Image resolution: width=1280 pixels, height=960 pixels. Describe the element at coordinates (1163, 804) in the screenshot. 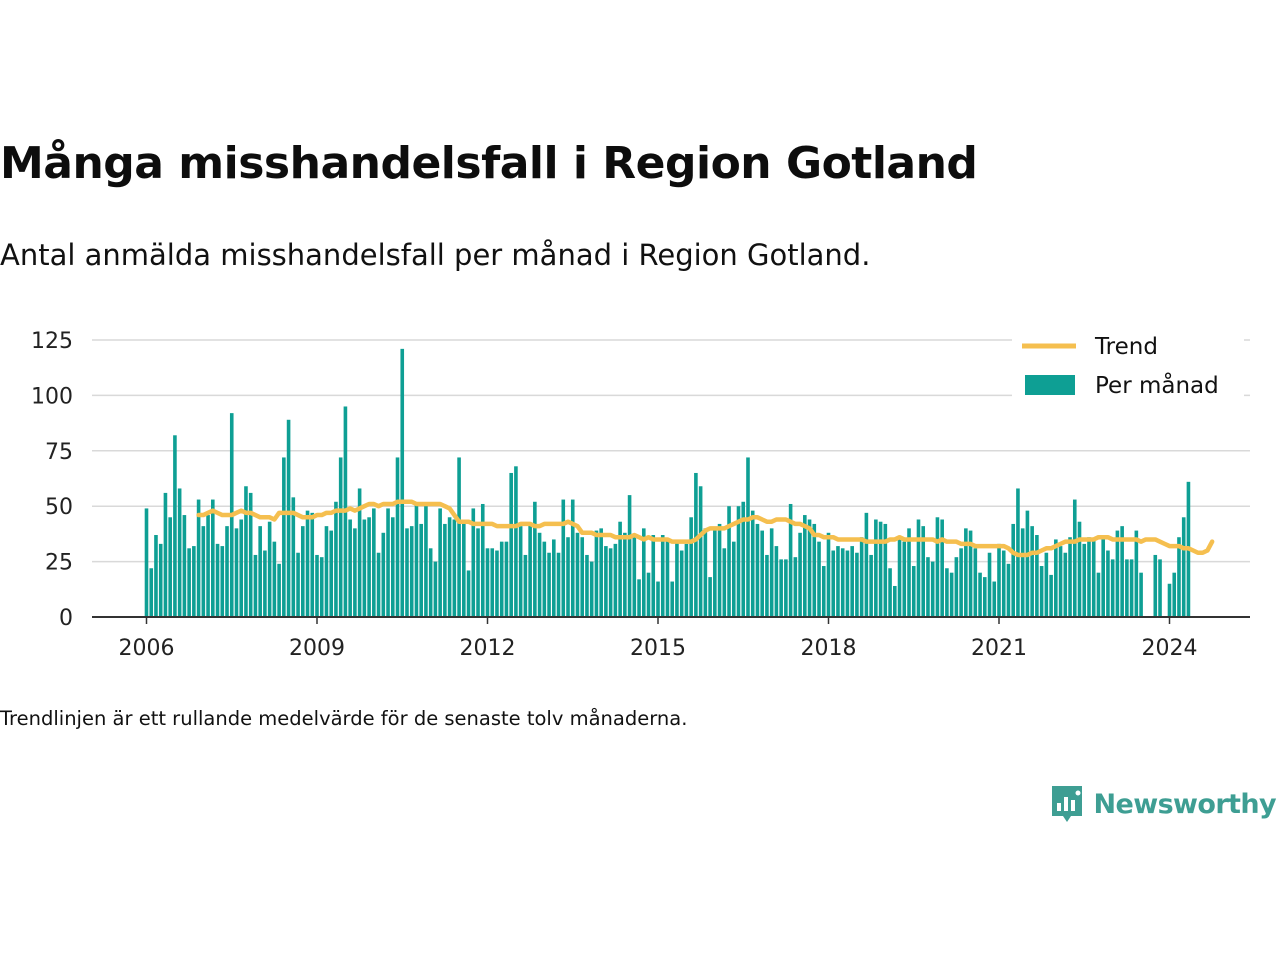

I see `brand-logo: Newsworthy` at that location.